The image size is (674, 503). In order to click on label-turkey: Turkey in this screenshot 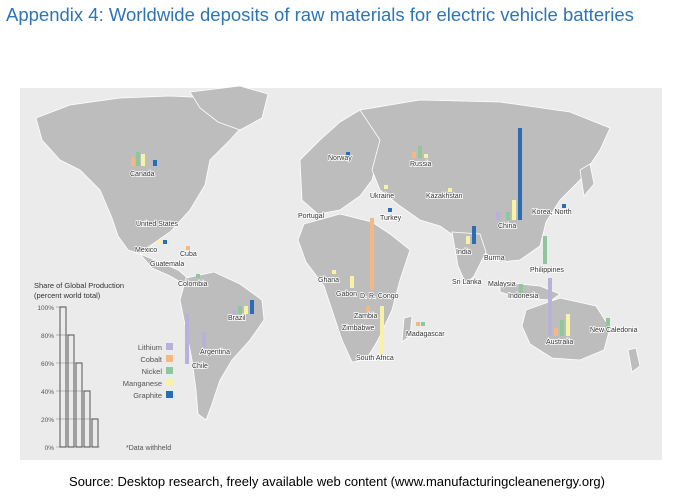, I will do `click(391, 218)`.